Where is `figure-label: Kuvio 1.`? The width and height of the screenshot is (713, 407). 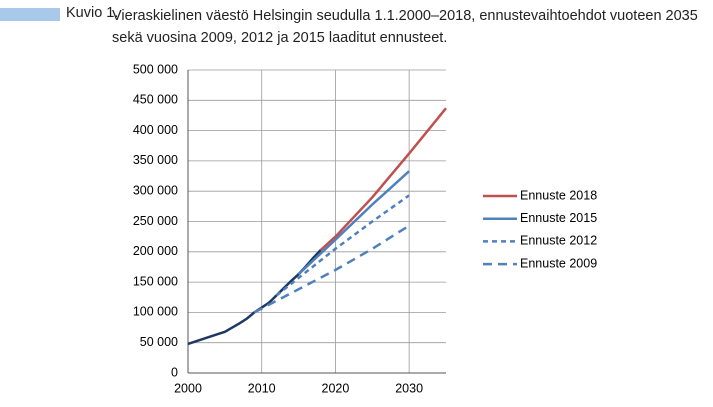
figure-label: Kuvio 1. is located at coordinates (92, 13).